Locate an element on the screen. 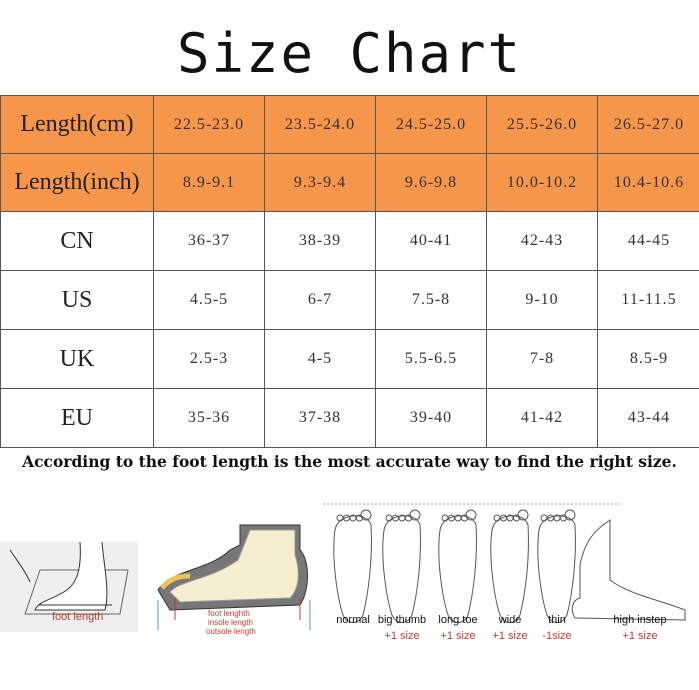 Image resolution: width=699 pixels, height=690 pixels. size-cell: 43-44 is located at coordinates (648, 418).